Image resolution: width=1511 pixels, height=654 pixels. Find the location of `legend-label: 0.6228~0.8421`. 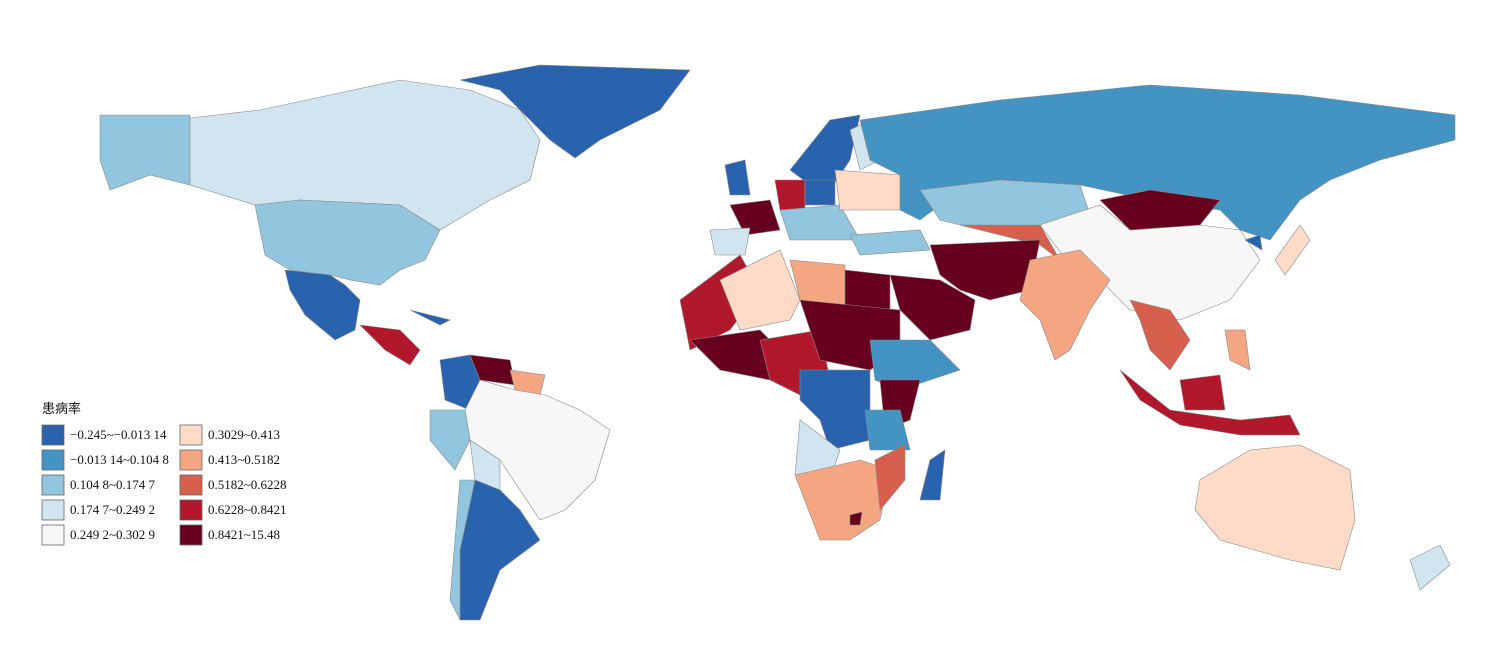

legend-label: 0.6228~0.8421 is located at coordinates (247, 509).